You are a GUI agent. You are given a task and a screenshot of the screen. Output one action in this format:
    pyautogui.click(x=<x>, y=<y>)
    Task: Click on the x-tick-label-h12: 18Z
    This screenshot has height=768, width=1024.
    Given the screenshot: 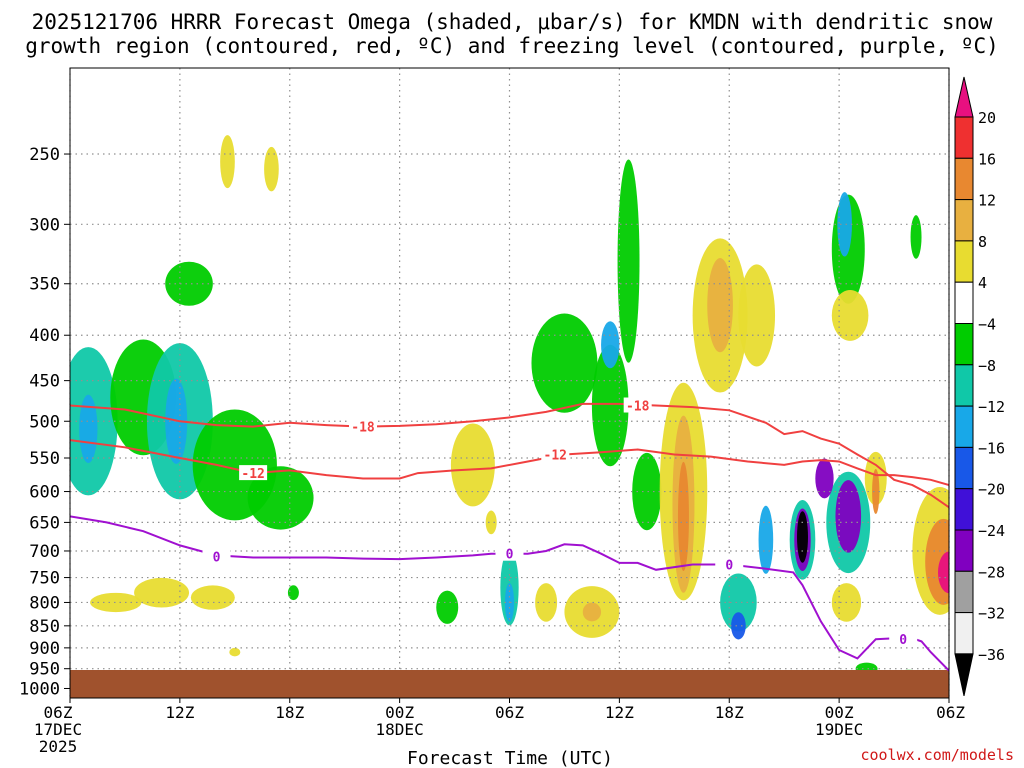 What is the action you would take?
    pyautogui.click(x=289, y=712)
    